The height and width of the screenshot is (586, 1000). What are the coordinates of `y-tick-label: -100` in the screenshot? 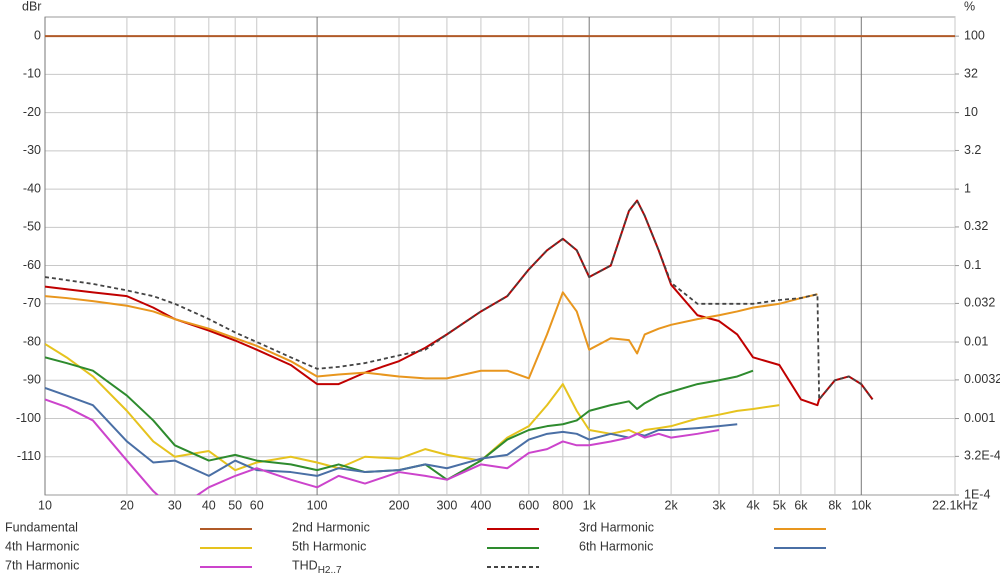 It's located at (28, 418).